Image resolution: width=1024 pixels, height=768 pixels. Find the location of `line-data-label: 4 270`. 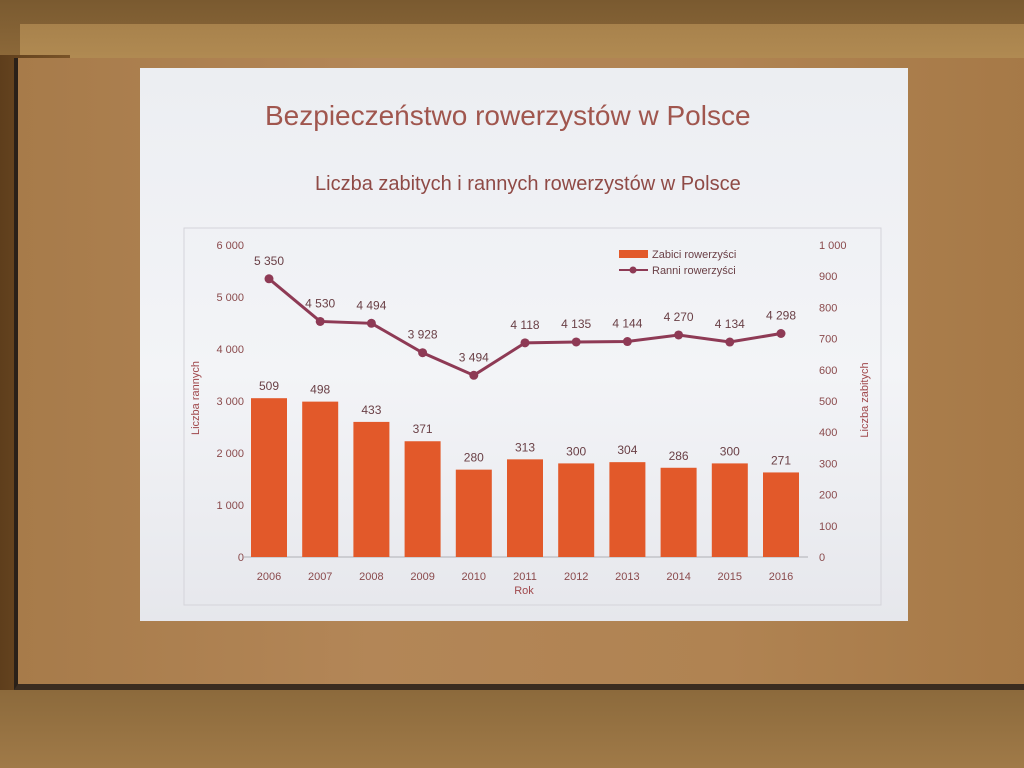

line-data-label: 4 270 is located at coordinates (679, 317).